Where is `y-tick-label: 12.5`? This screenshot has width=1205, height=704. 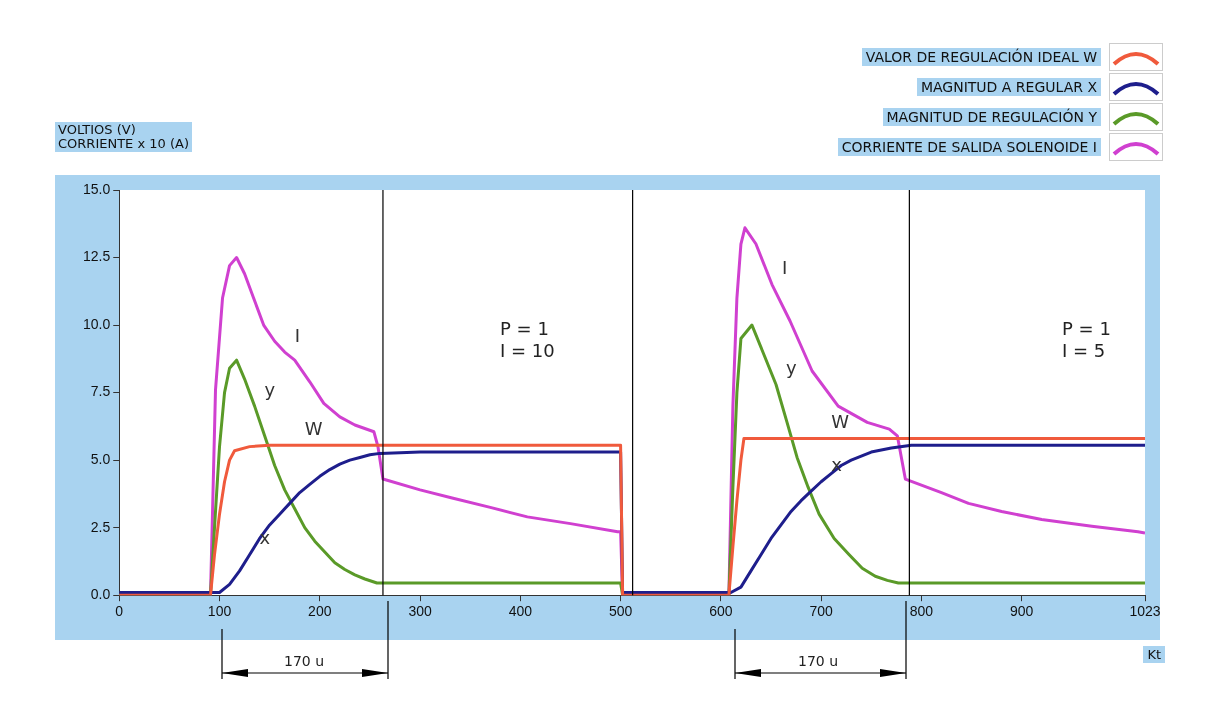 y-tick-label: 12.5 is located at coordinates (97, 256).